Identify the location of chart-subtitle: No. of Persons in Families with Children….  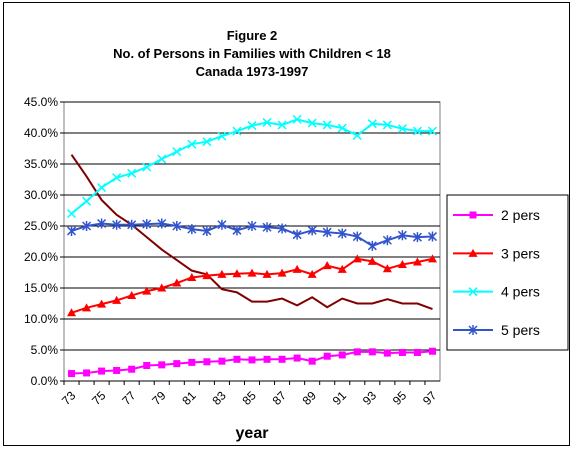
(252, 53).